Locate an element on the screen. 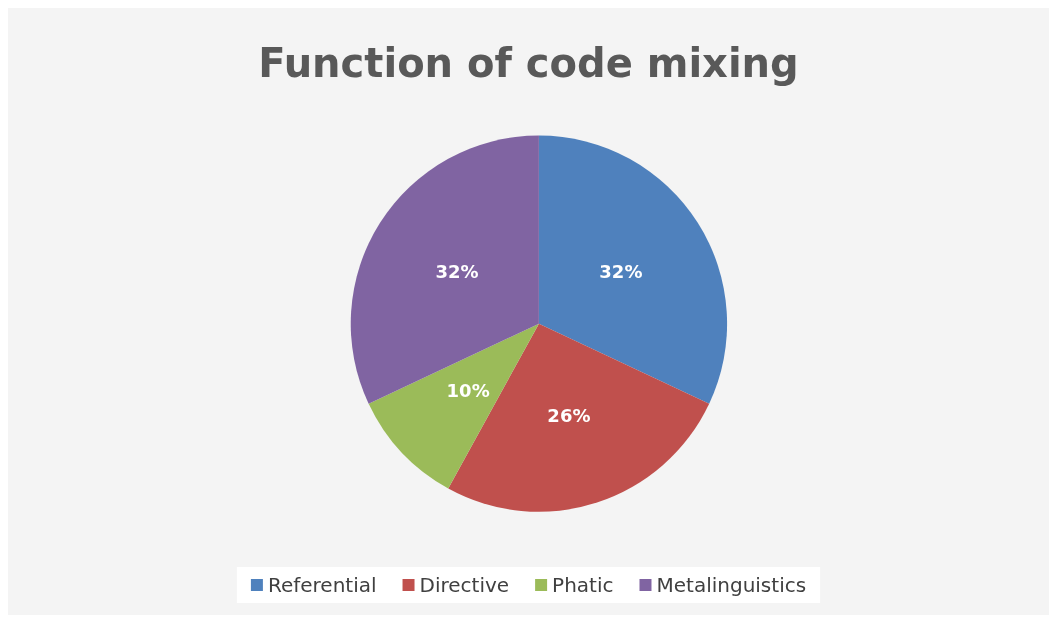  legend-label: Phatic is located at coordinates (583, 585).